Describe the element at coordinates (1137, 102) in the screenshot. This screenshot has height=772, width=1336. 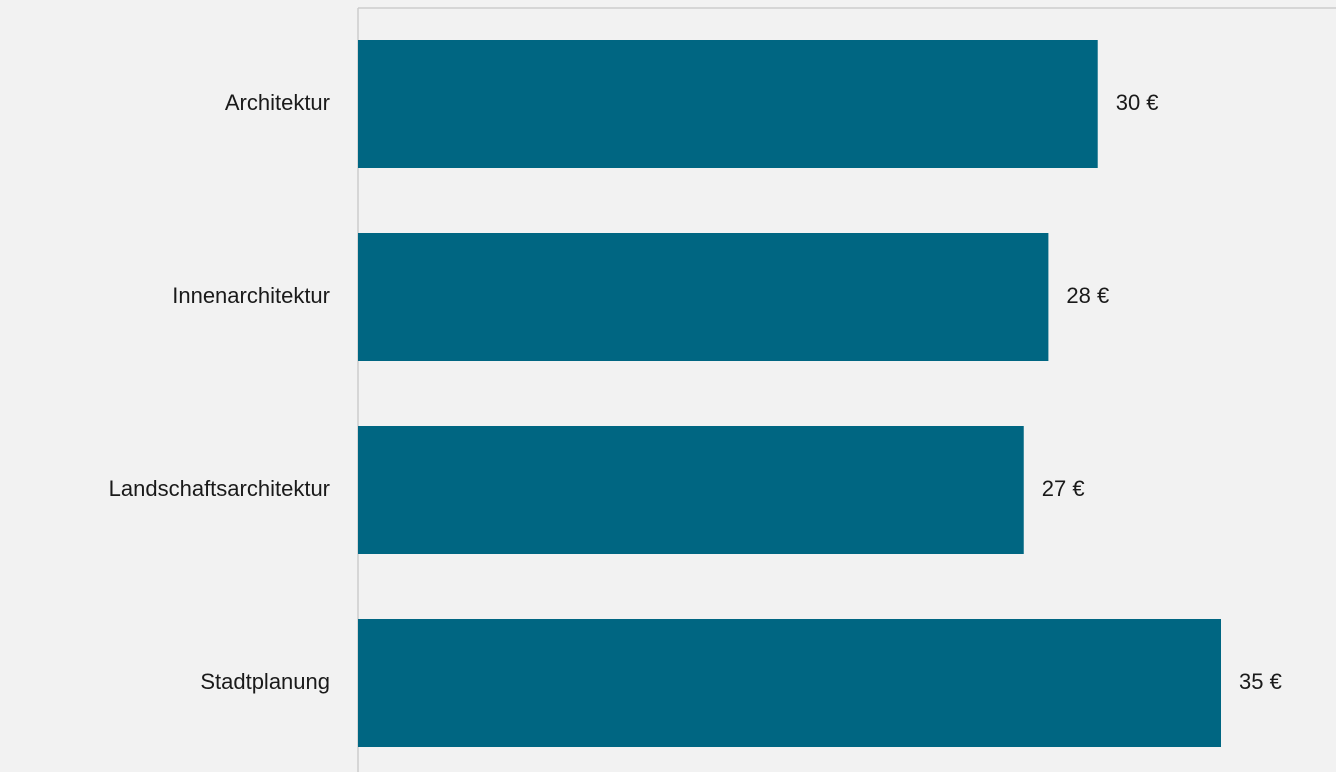
I see `value-label: 30 €` at that location.